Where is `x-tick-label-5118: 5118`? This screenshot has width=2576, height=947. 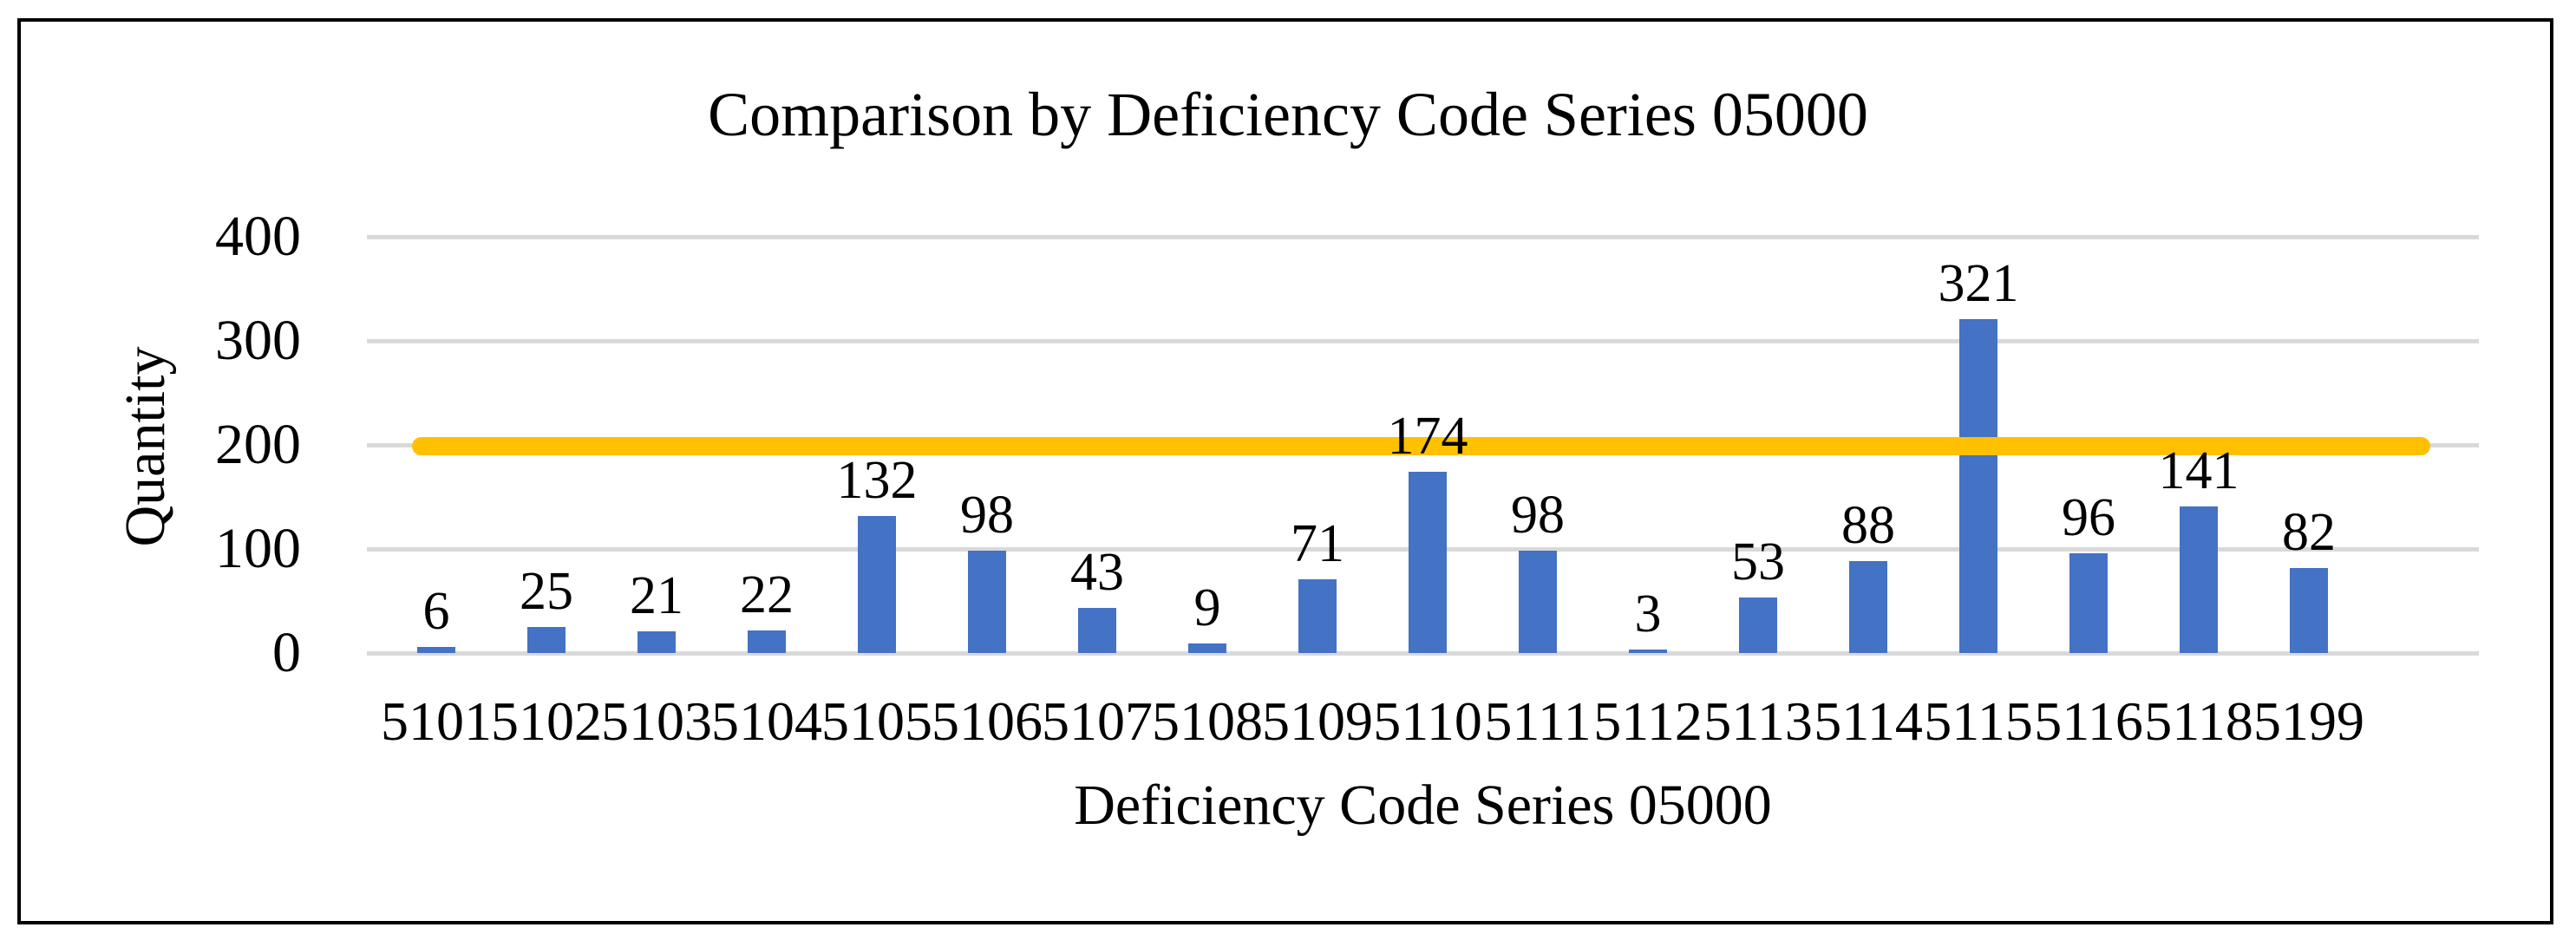 x-tick-label-5118: 5118 is located at coordinates (2198, 721).